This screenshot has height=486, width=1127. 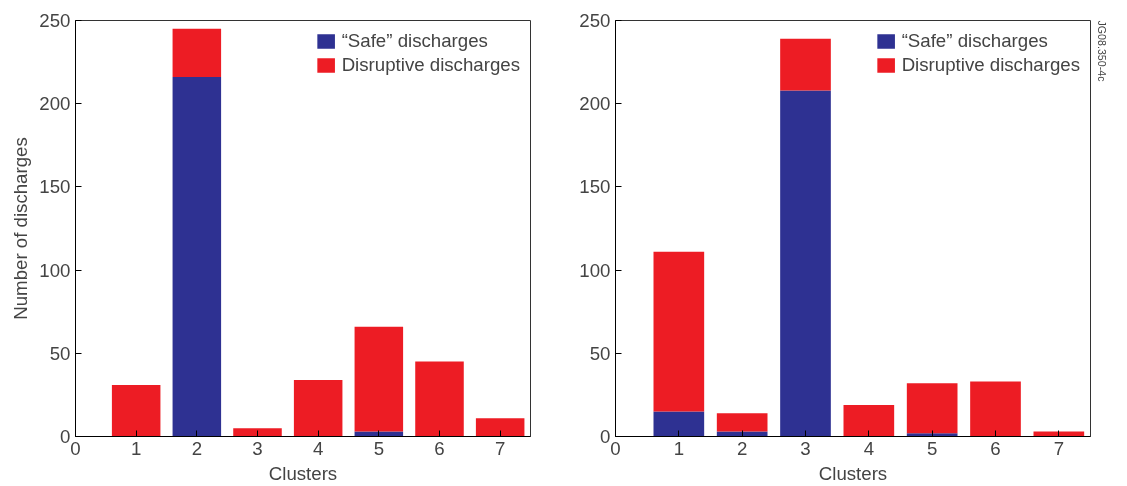 What do you see at coordinates (1101, 51) in the screenshot?
I see `text: JG08.350-4c` at bounding box center [1101, 51].